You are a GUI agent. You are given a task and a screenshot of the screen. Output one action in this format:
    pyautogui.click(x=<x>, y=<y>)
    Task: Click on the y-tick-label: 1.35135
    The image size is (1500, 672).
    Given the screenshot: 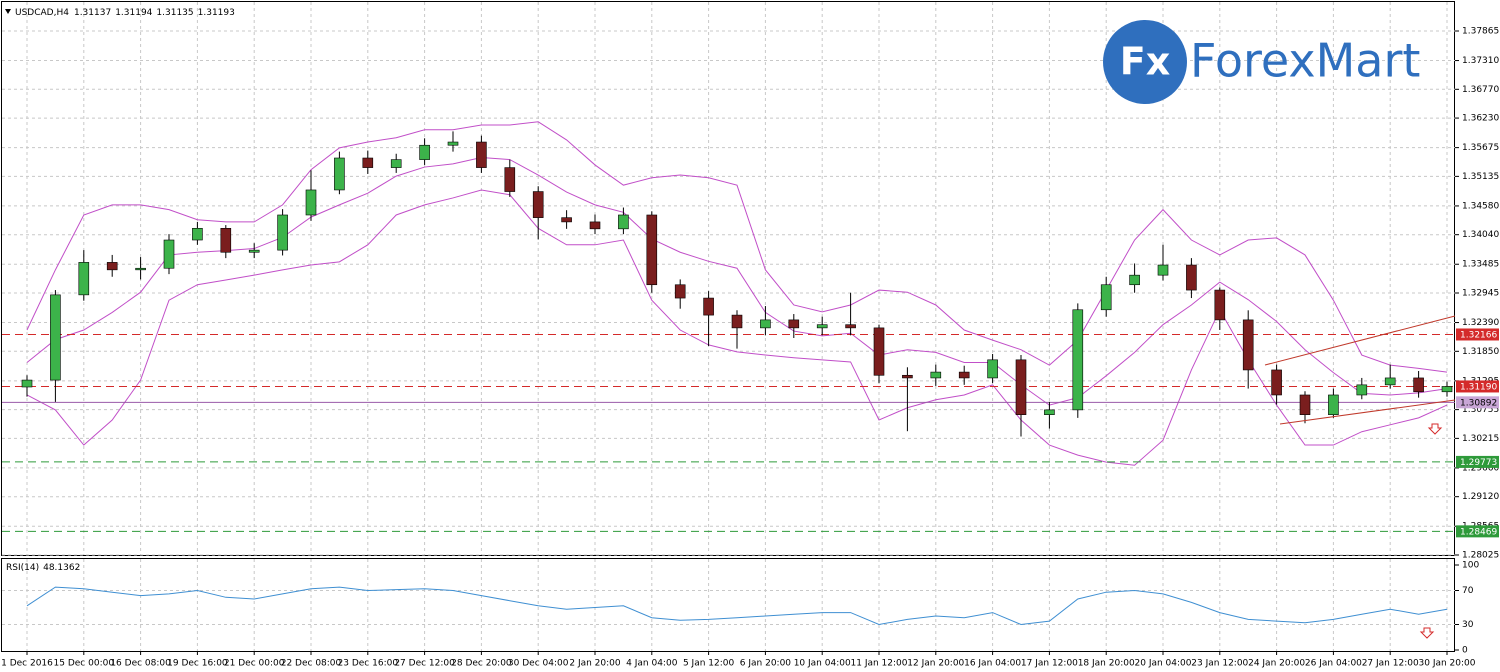 What is the action you would take?
    pyautogui.click(x=1480, y=177)
    